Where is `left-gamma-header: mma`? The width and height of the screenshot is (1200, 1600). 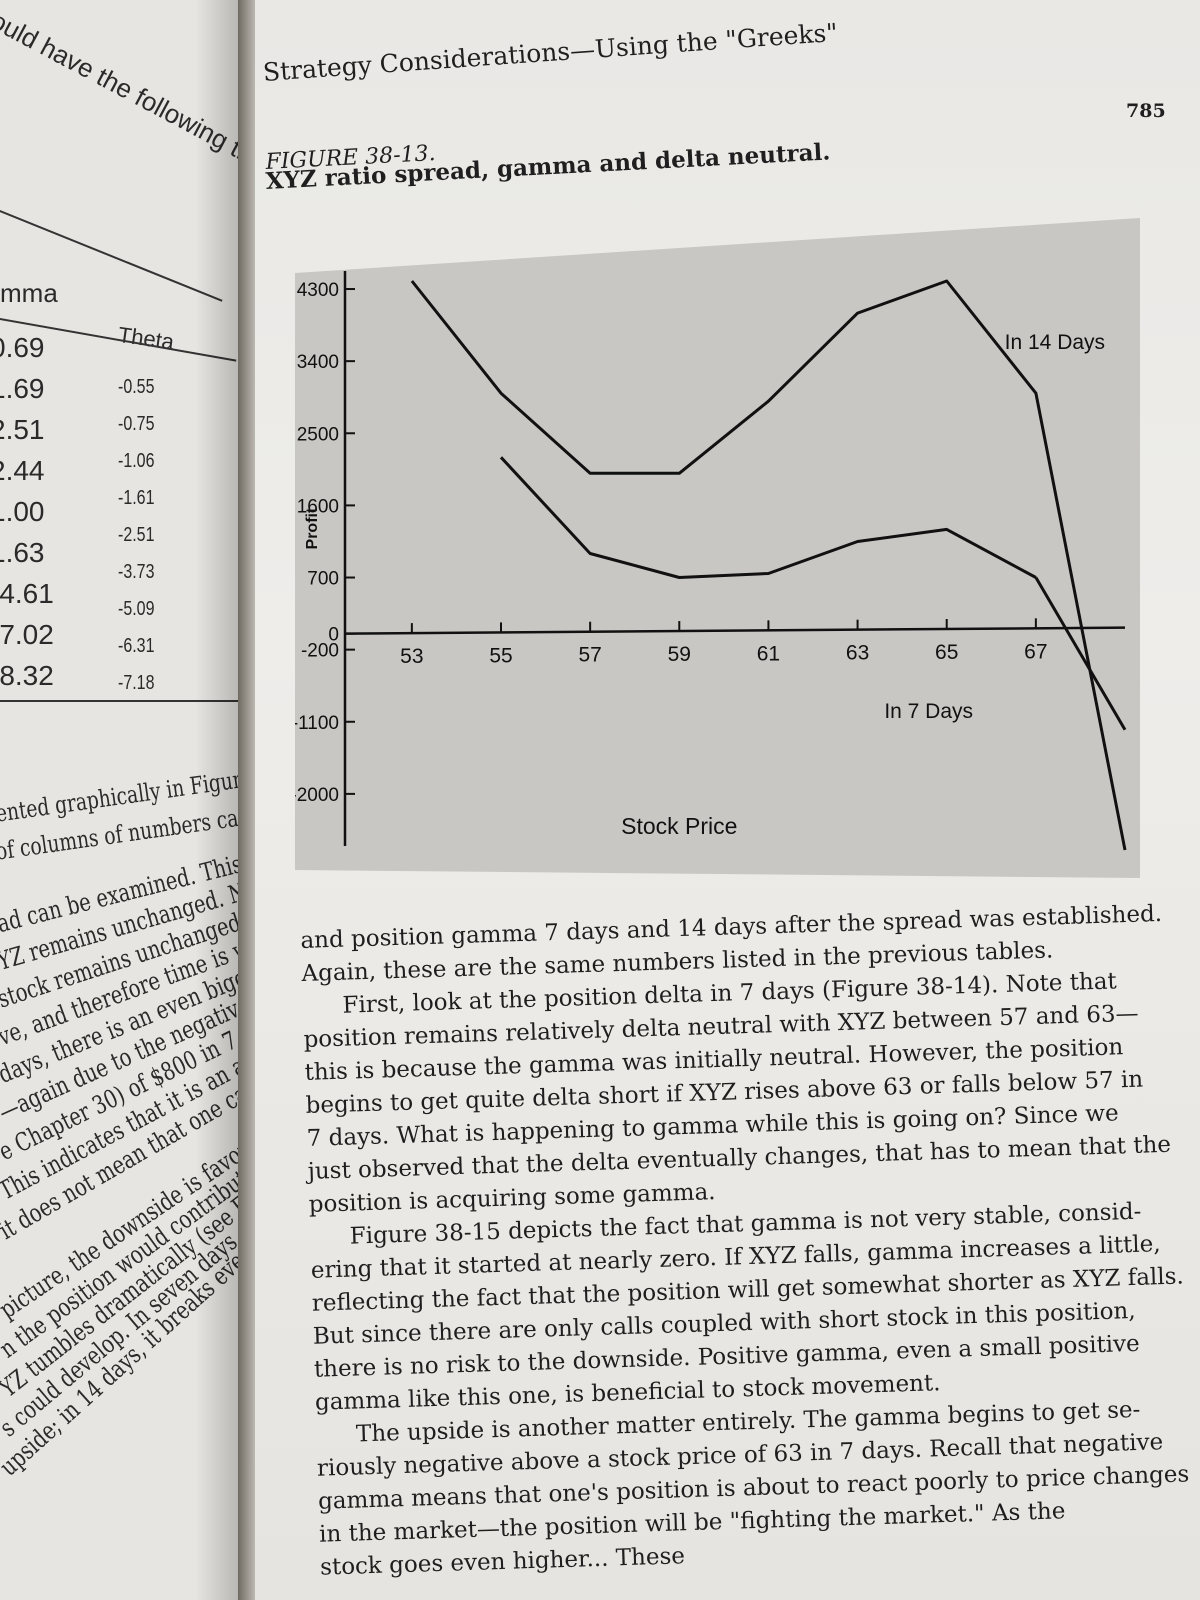
left-gamma-header: mma is located at coordinates (29, 293).